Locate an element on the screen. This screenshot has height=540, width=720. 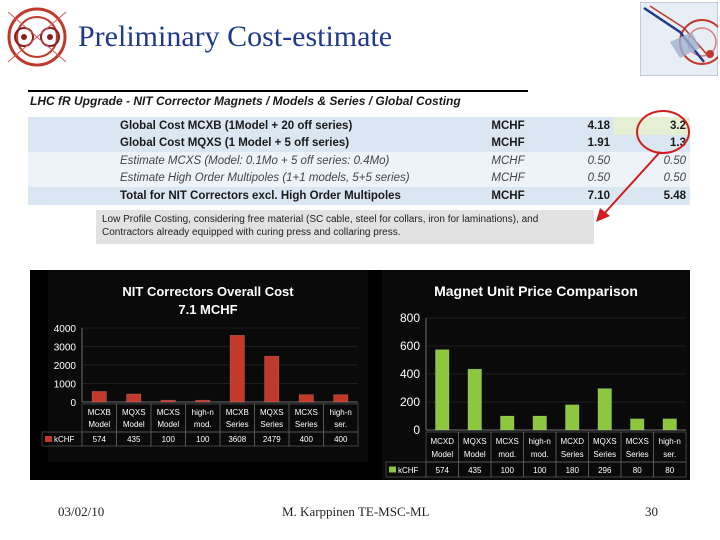
chart1-category-label: high-n mod. is located at coordinates (203, 418).